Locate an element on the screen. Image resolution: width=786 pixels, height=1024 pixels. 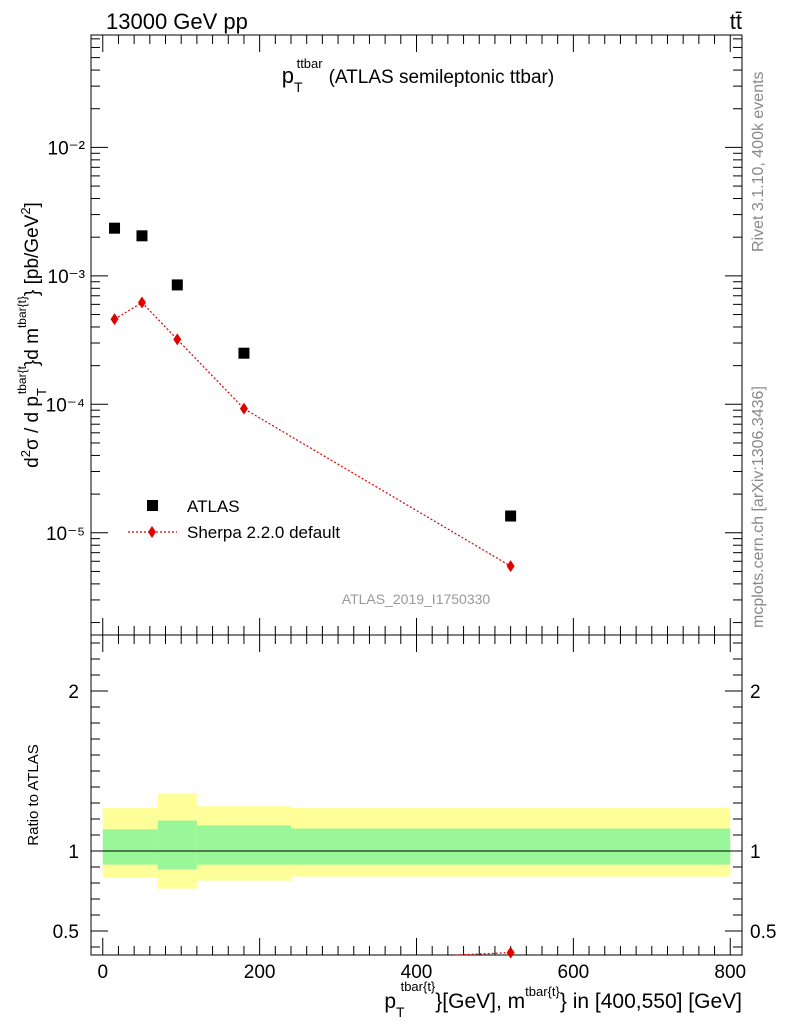
ratio-y-axis-label: Ratio to ATLAS is located at coordinates (33, 794).